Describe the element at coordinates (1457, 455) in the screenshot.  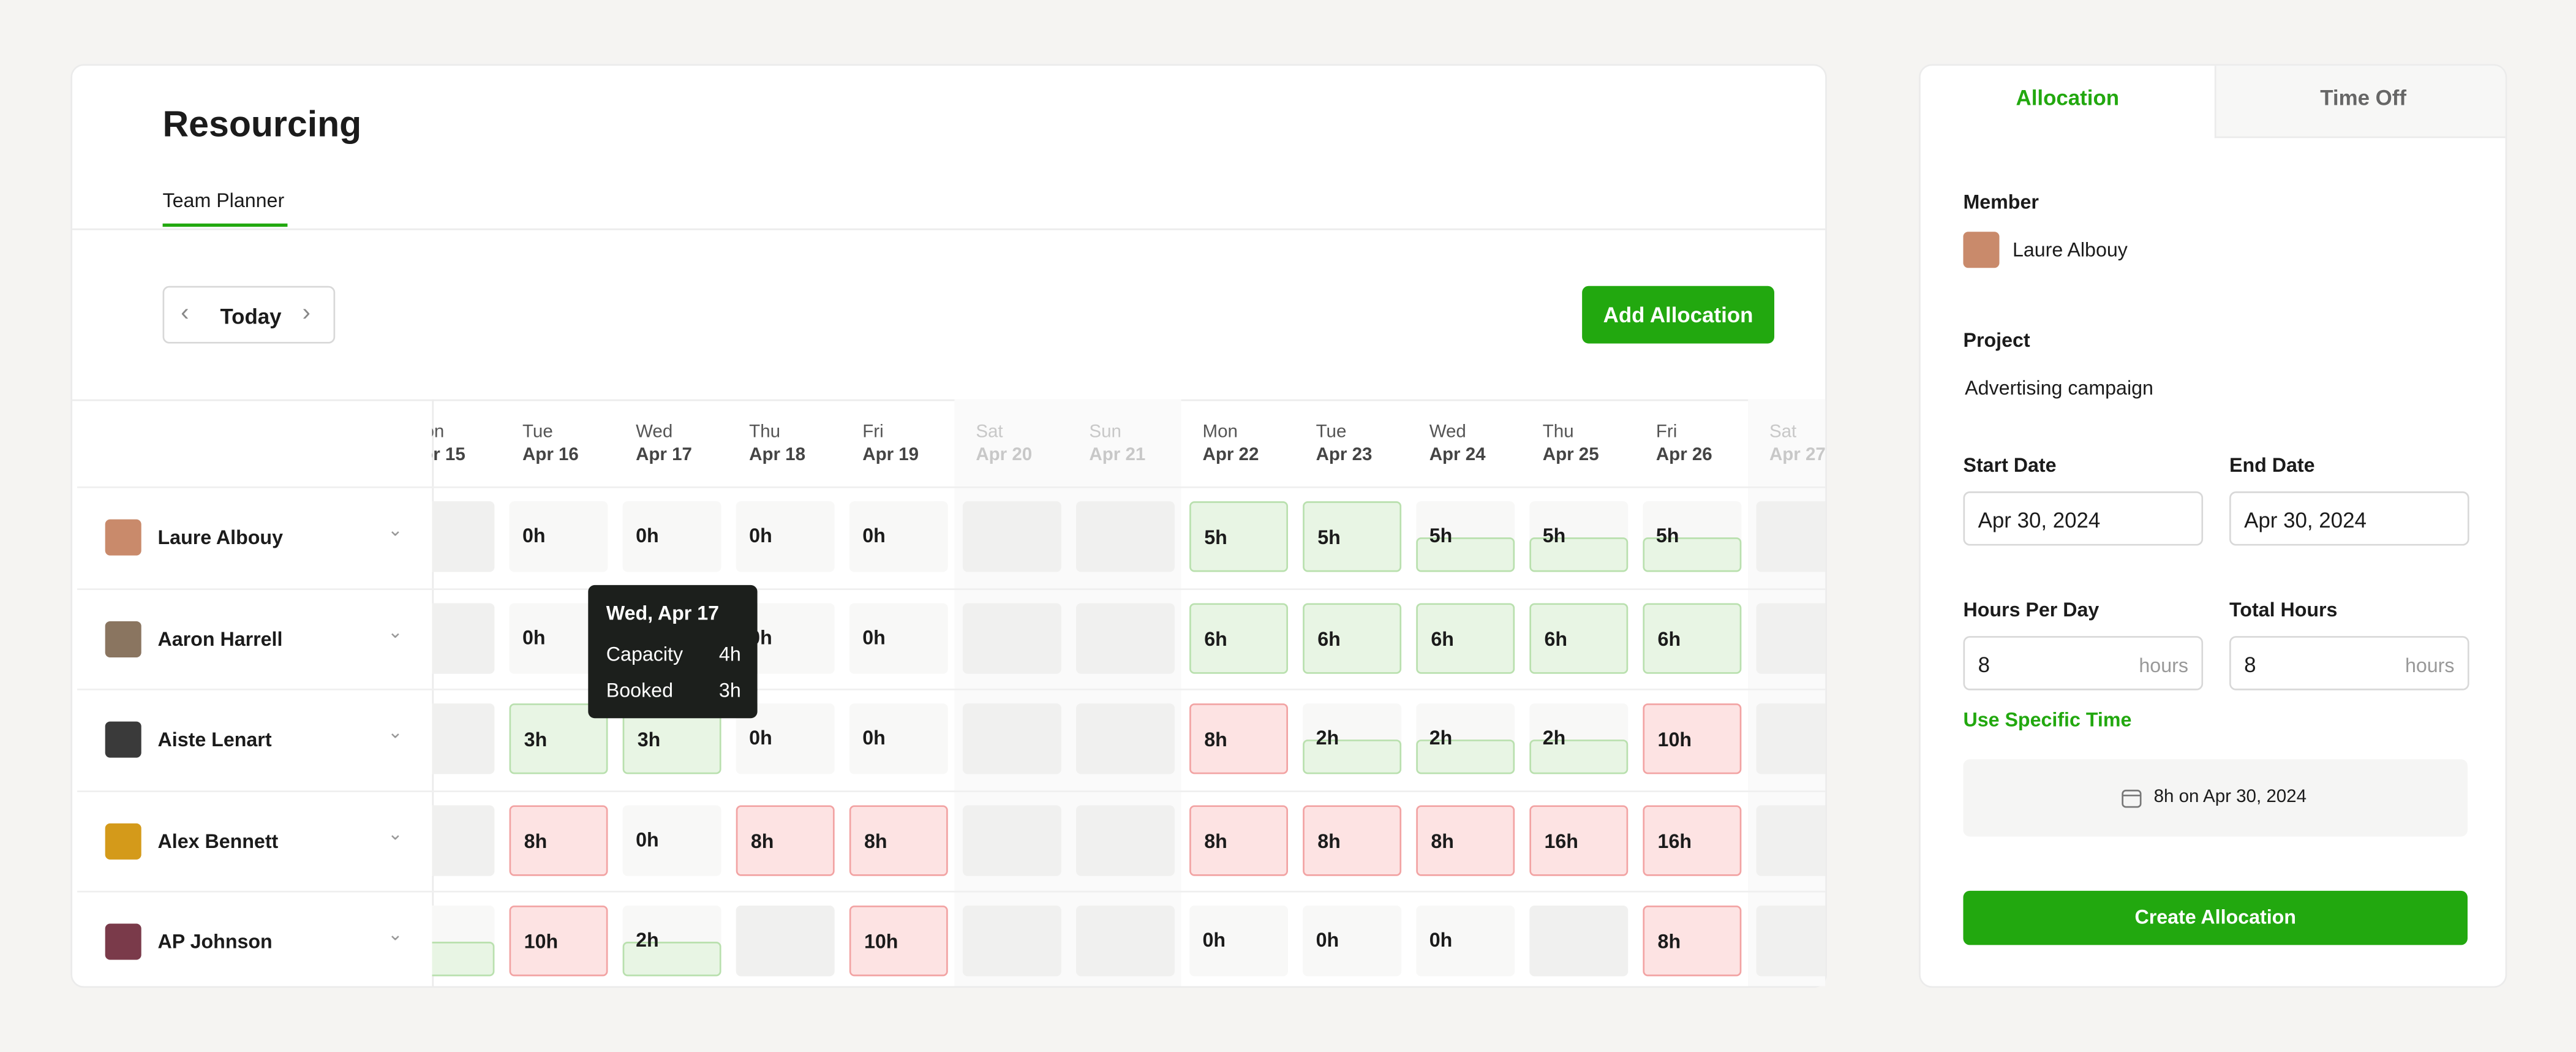
I see `day-date: Apr 24` at that location.